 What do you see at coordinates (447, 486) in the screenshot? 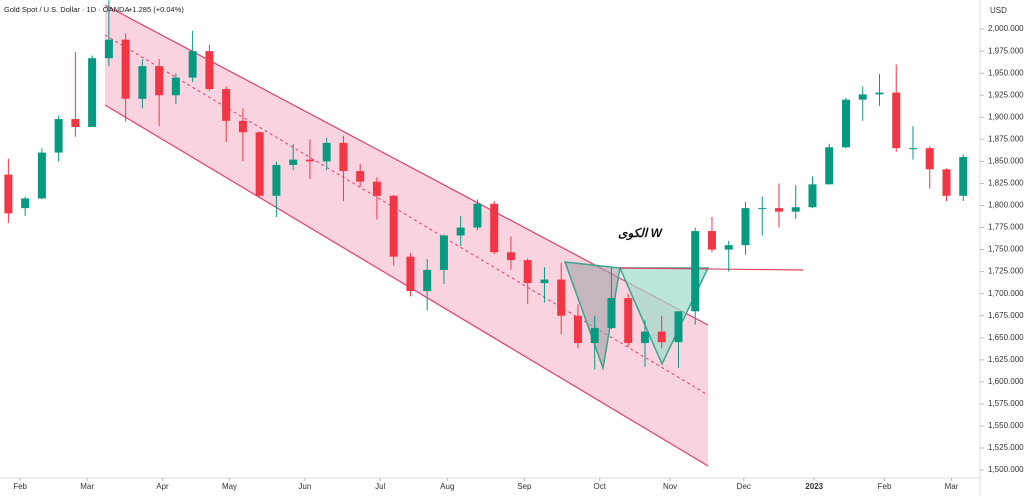
I see `x-tick-label: Aug` at bounding box center [447, 486].